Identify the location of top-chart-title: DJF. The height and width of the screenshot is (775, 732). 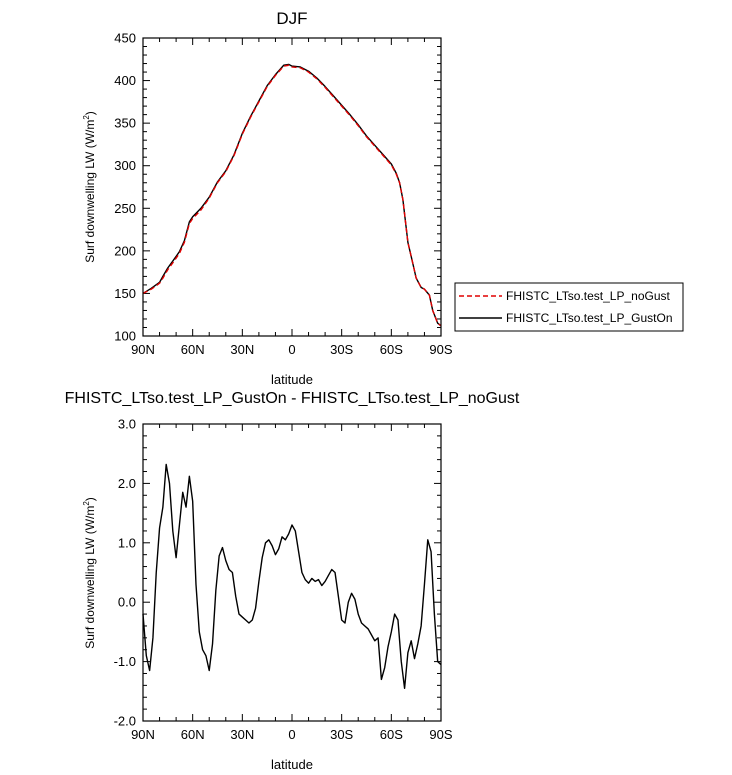
(291, 18).